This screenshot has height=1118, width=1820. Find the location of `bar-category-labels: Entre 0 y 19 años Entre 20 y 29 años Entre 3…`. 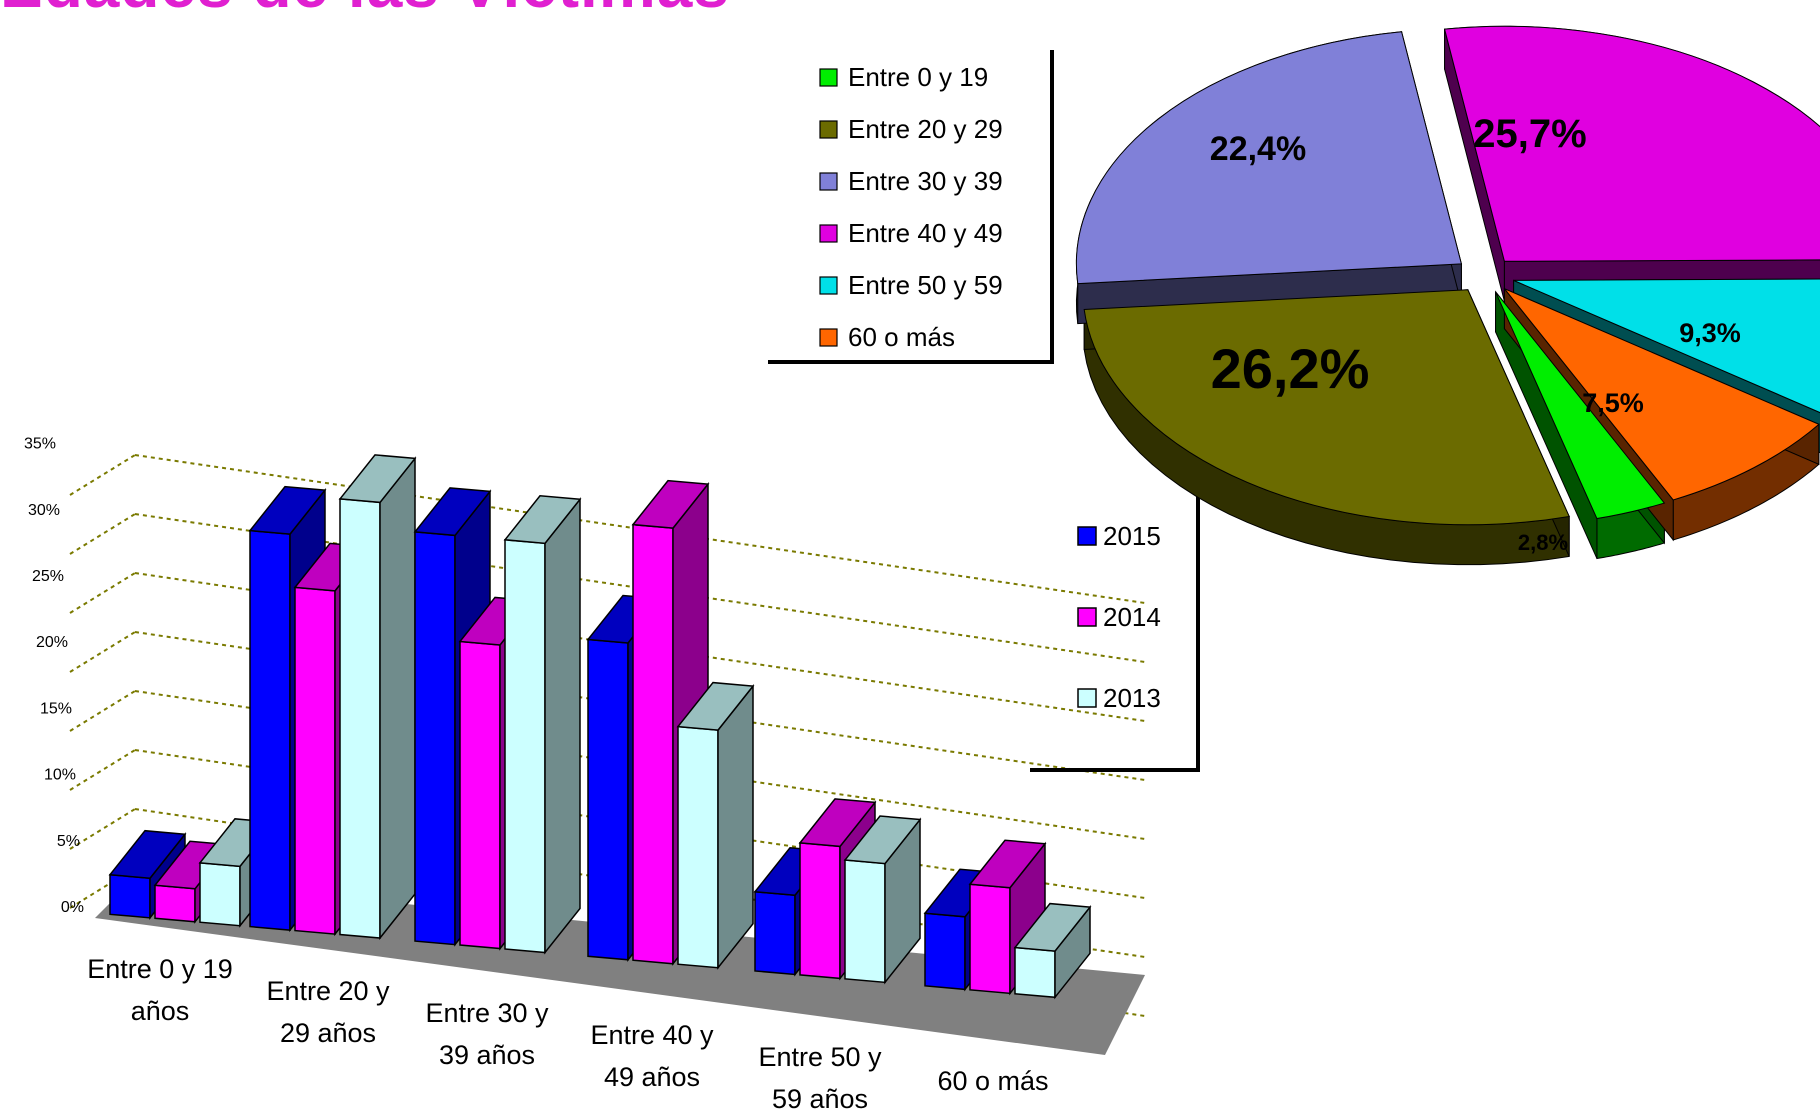

bar-category-labels: Entre 0 y 19 años Entre 20 y 29 años Entre 3… is located at coordinates (567, 1034).